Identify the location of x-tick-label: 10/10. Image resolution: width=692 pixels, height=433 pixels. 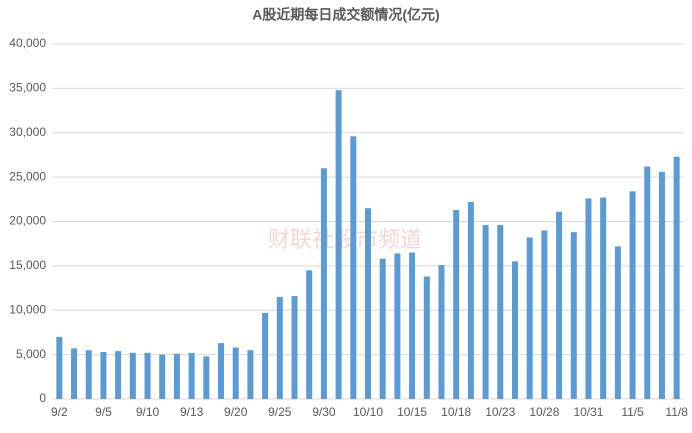
(368, 412).